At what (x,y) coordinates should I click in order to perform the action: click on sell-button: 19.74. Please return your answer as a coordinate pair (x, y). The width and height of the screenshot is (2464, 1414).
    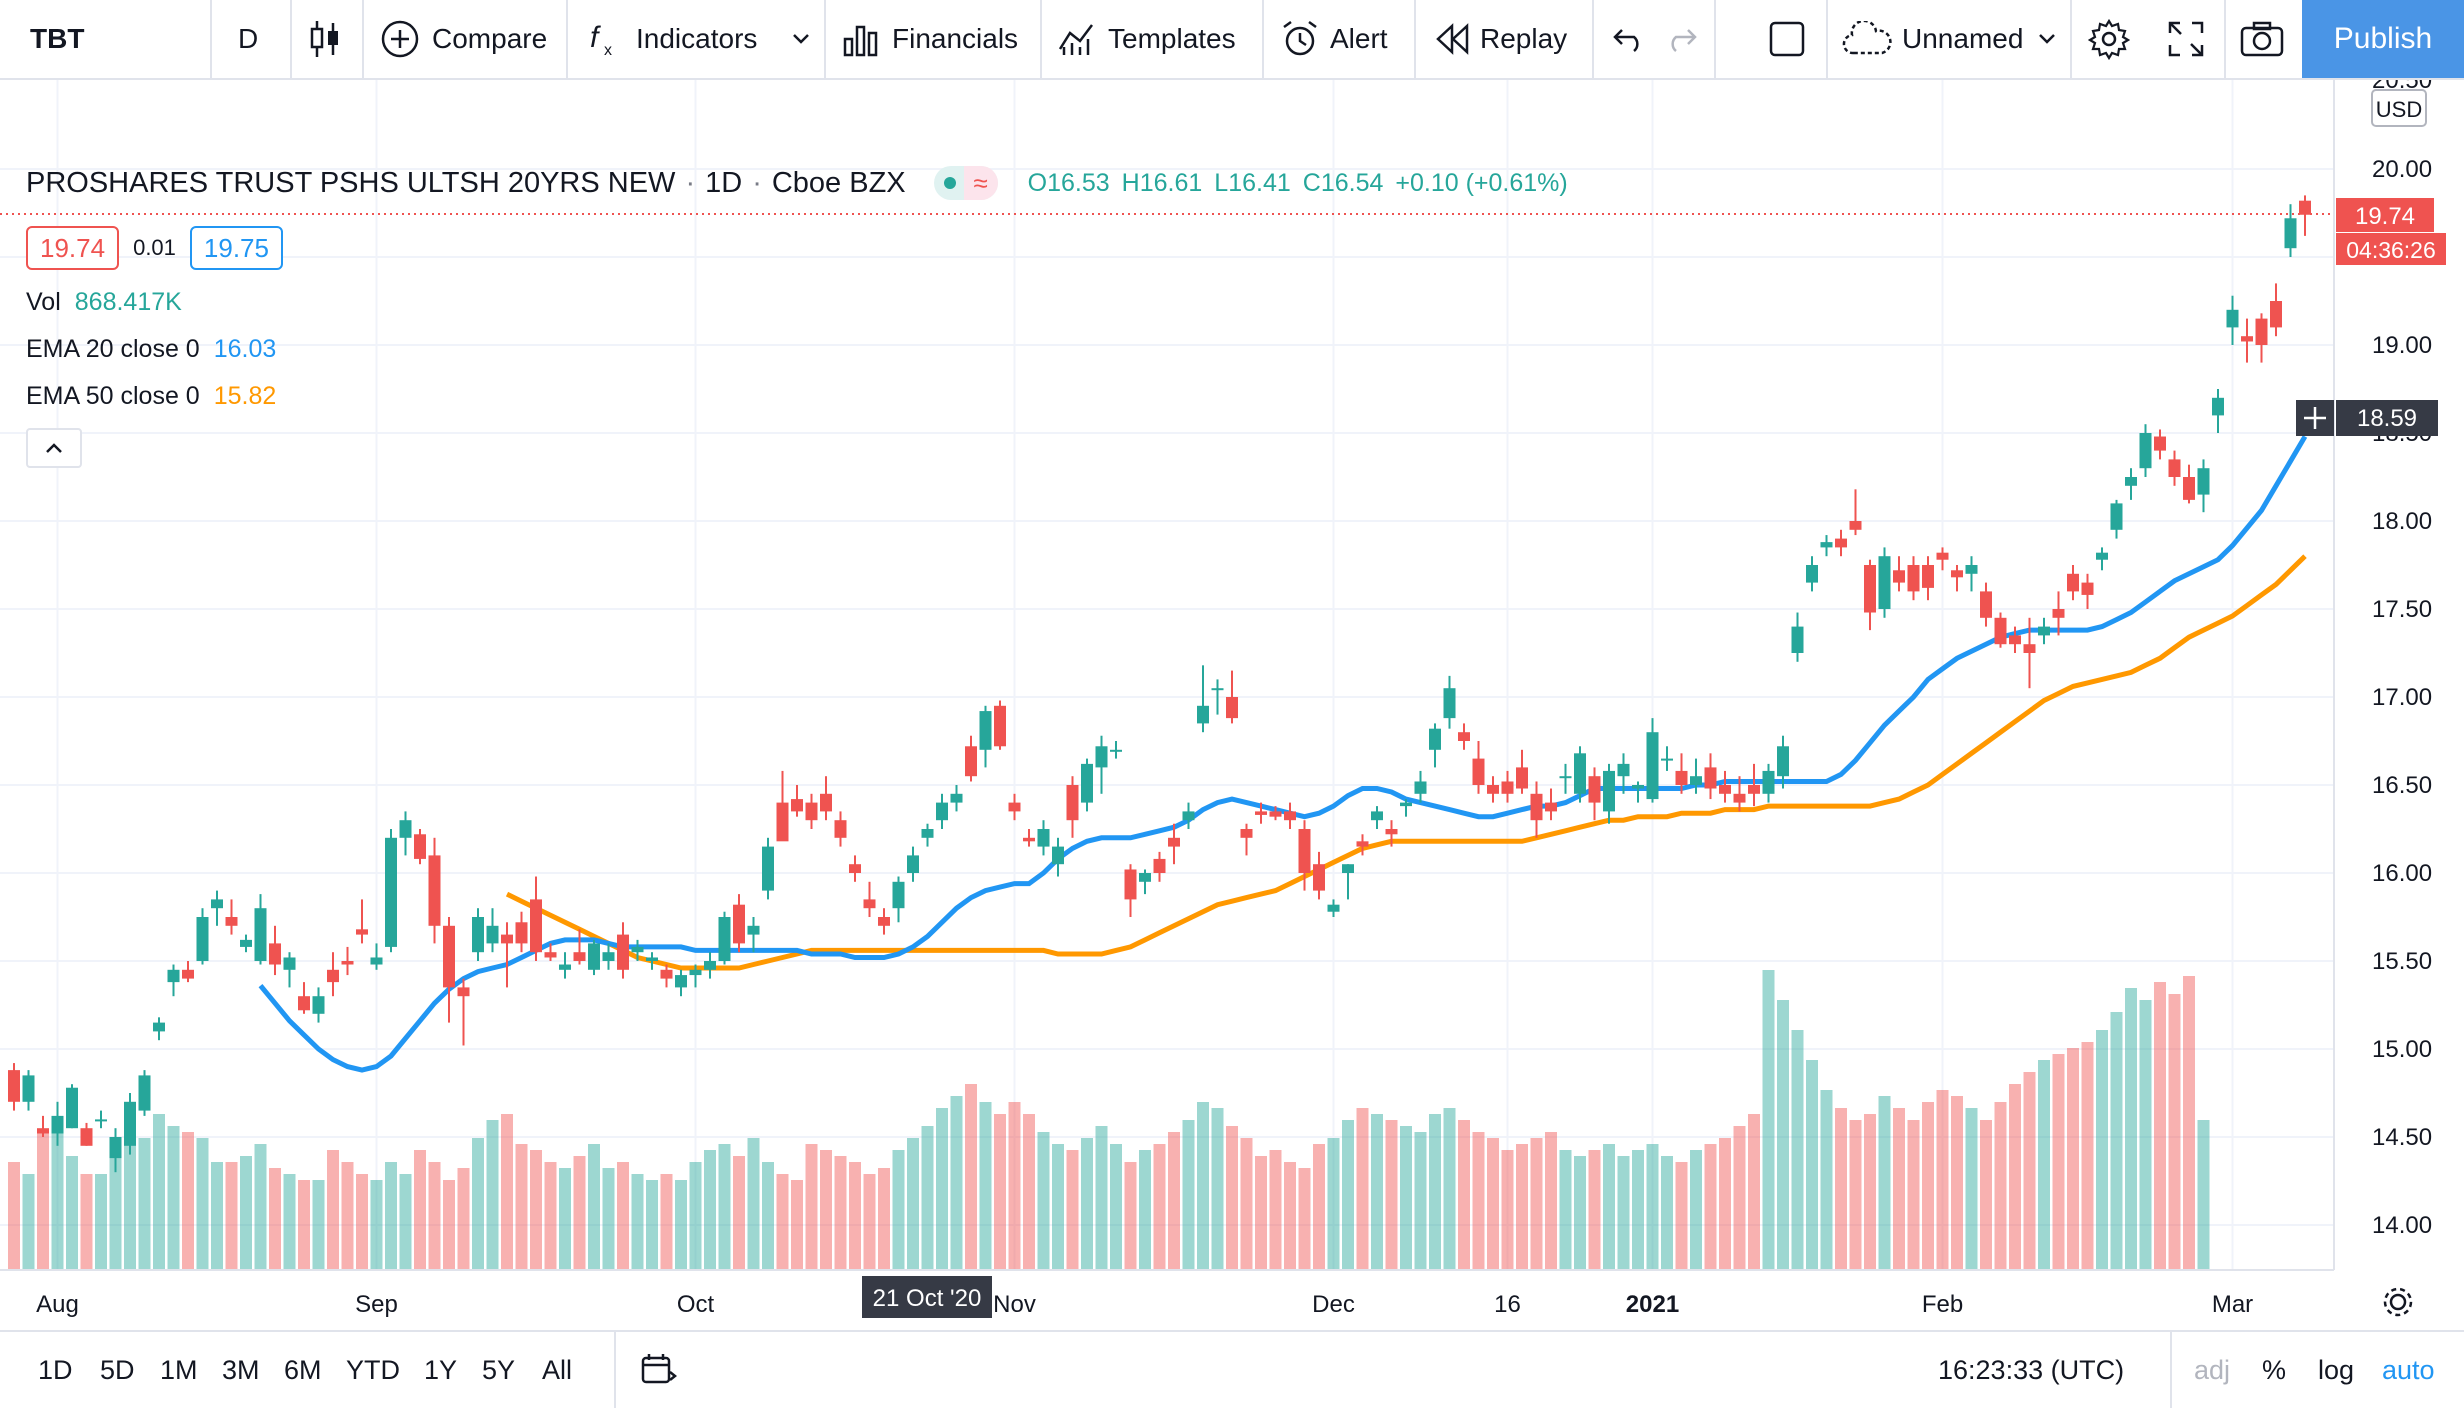
    Looking at the image, I should click on (73, 248).